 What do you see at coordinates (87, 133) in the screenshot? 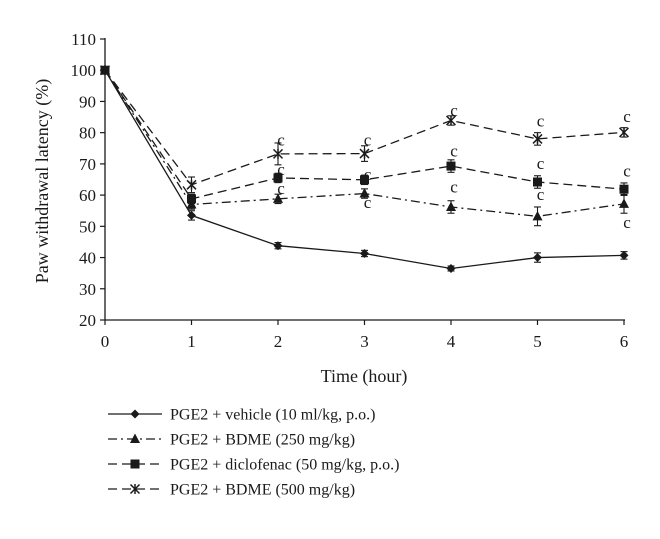
I see `y-tick-label: 80` at bounding box center [87, 133].